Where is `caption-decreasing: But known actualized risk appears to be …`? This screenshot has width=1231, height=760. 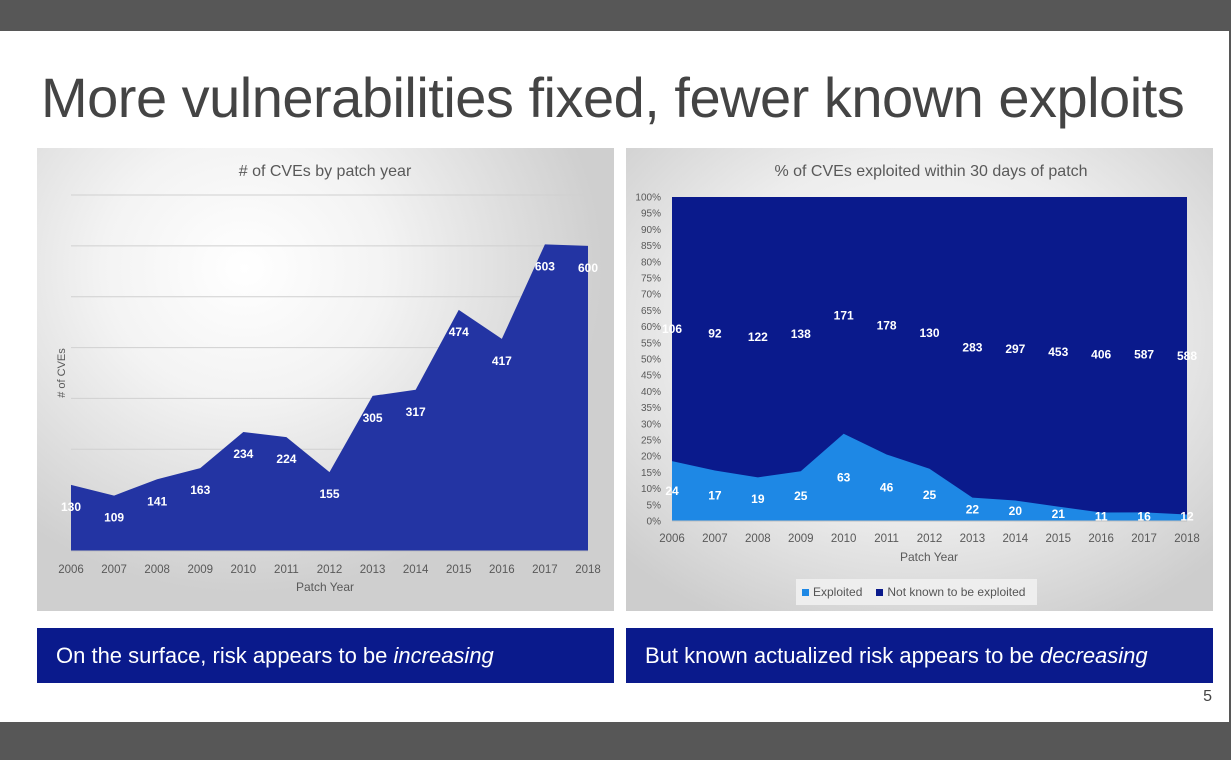 caption-decreasing: But known actualized risk appears to be … is located at coordinates (919, 655).